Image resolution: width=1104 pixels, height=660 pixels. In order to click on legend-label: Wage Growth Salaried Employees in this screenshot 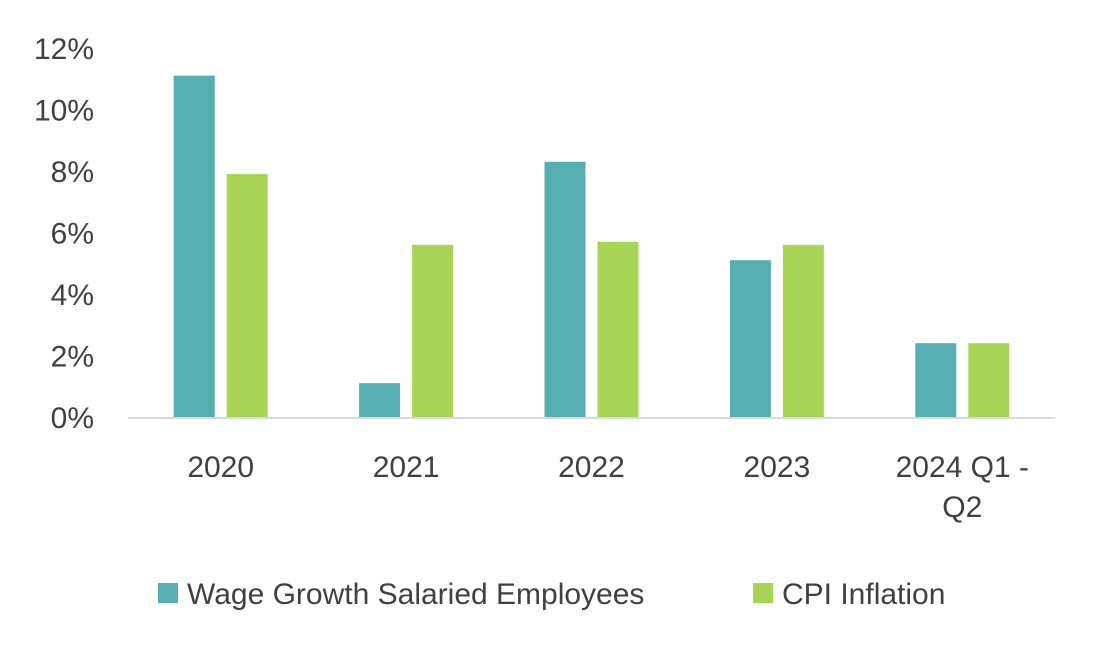, I will do `click(415, 594)`.